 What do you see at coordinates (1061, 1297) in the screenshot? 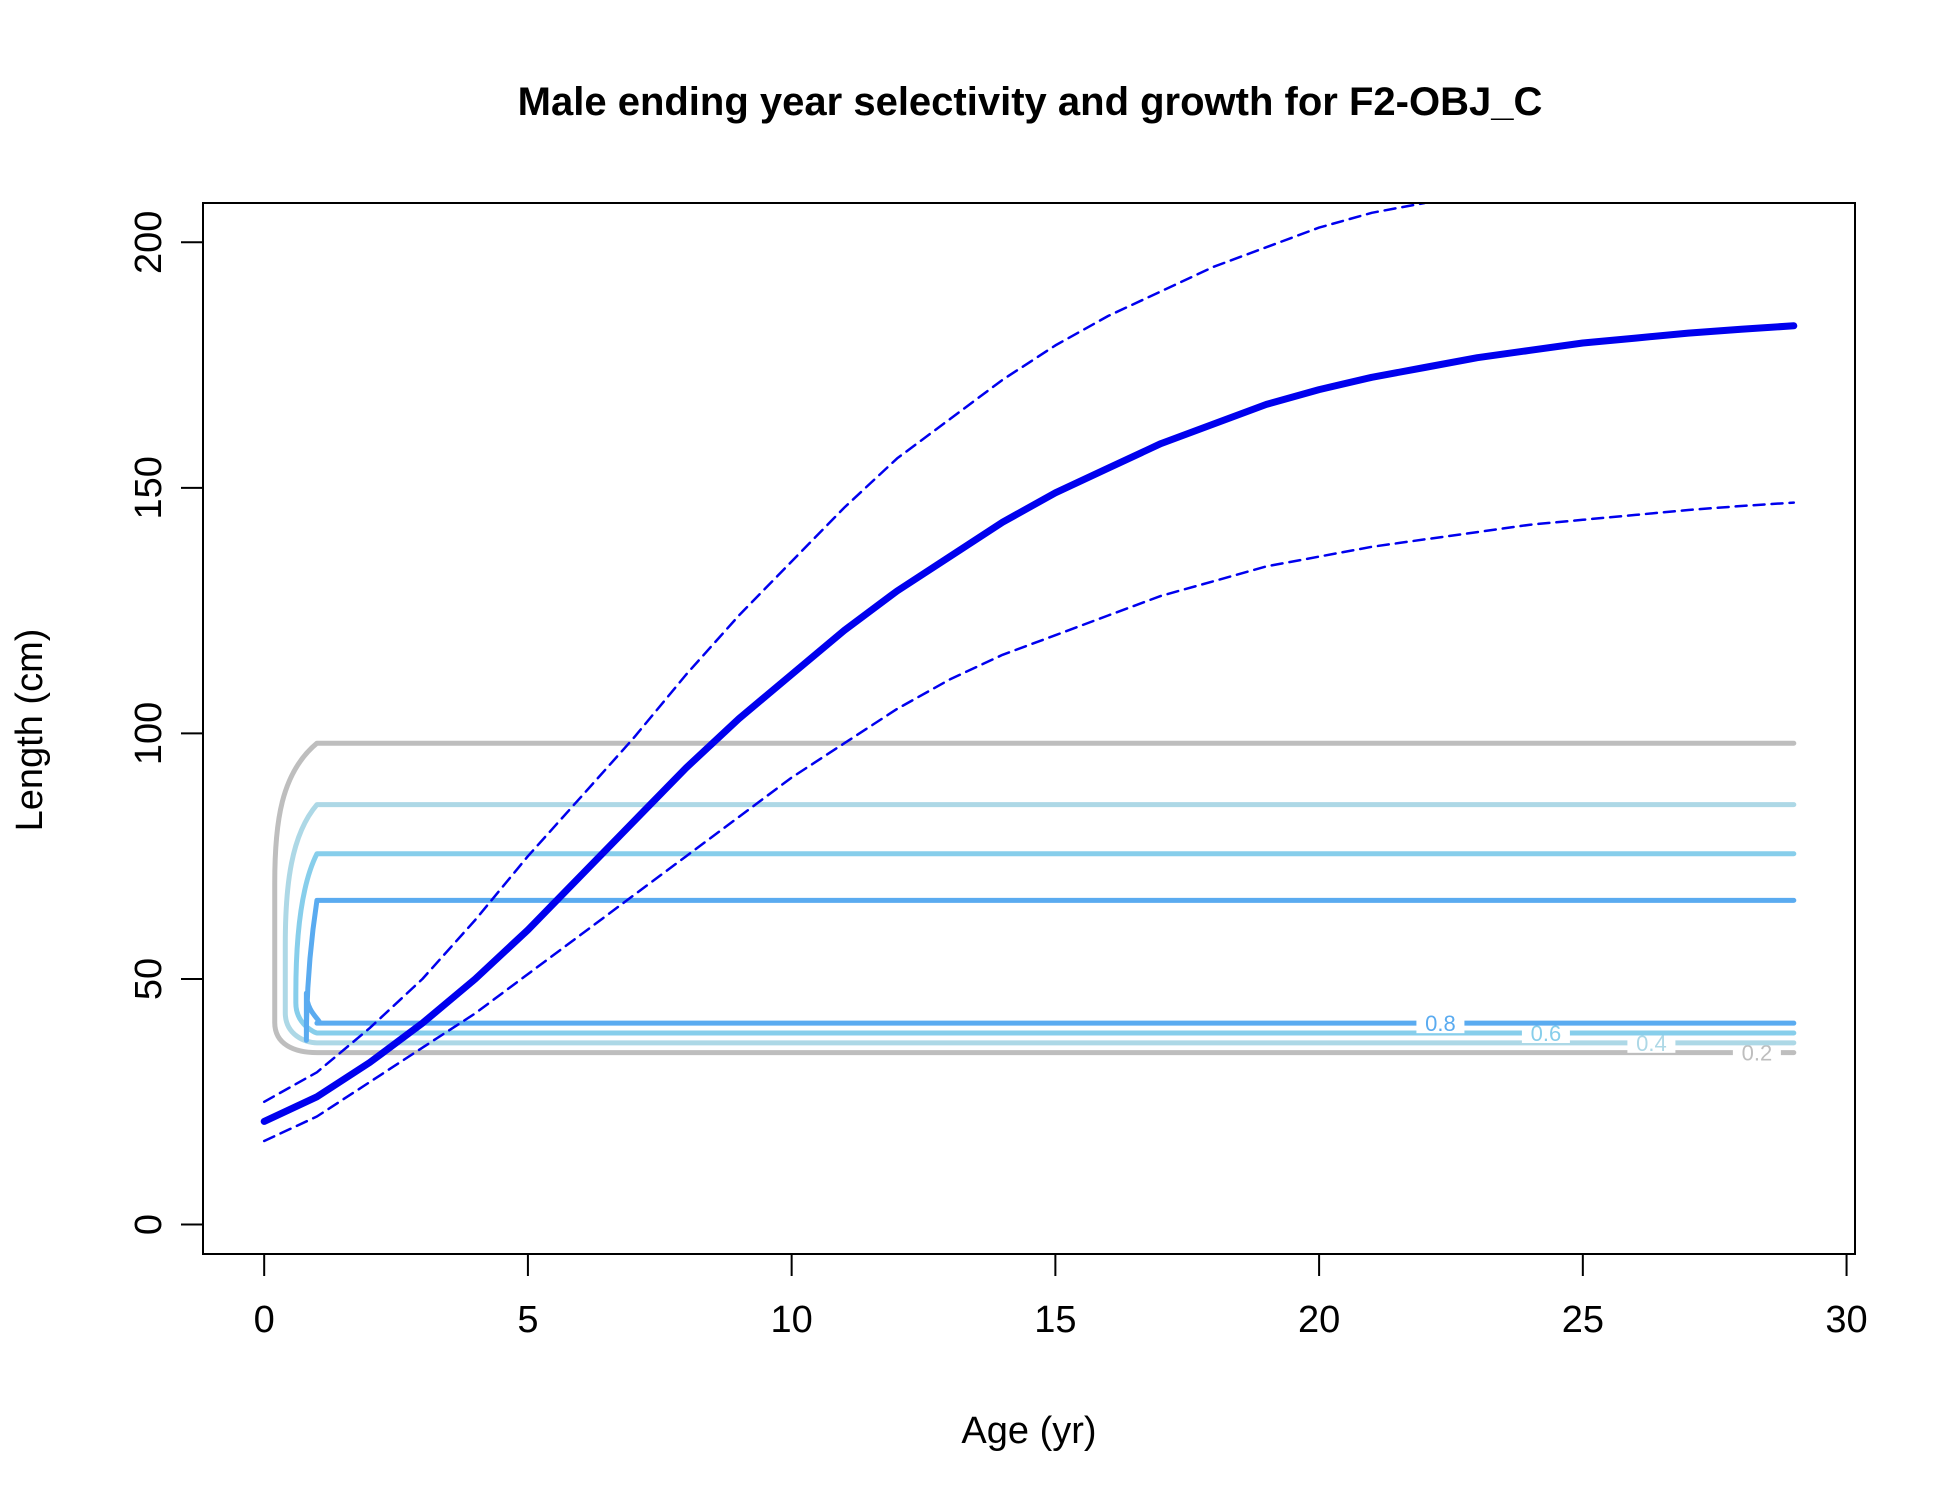
I see `x-axis: 0 5 10 15 20 25 30` at bounding box center [1061, 1297].